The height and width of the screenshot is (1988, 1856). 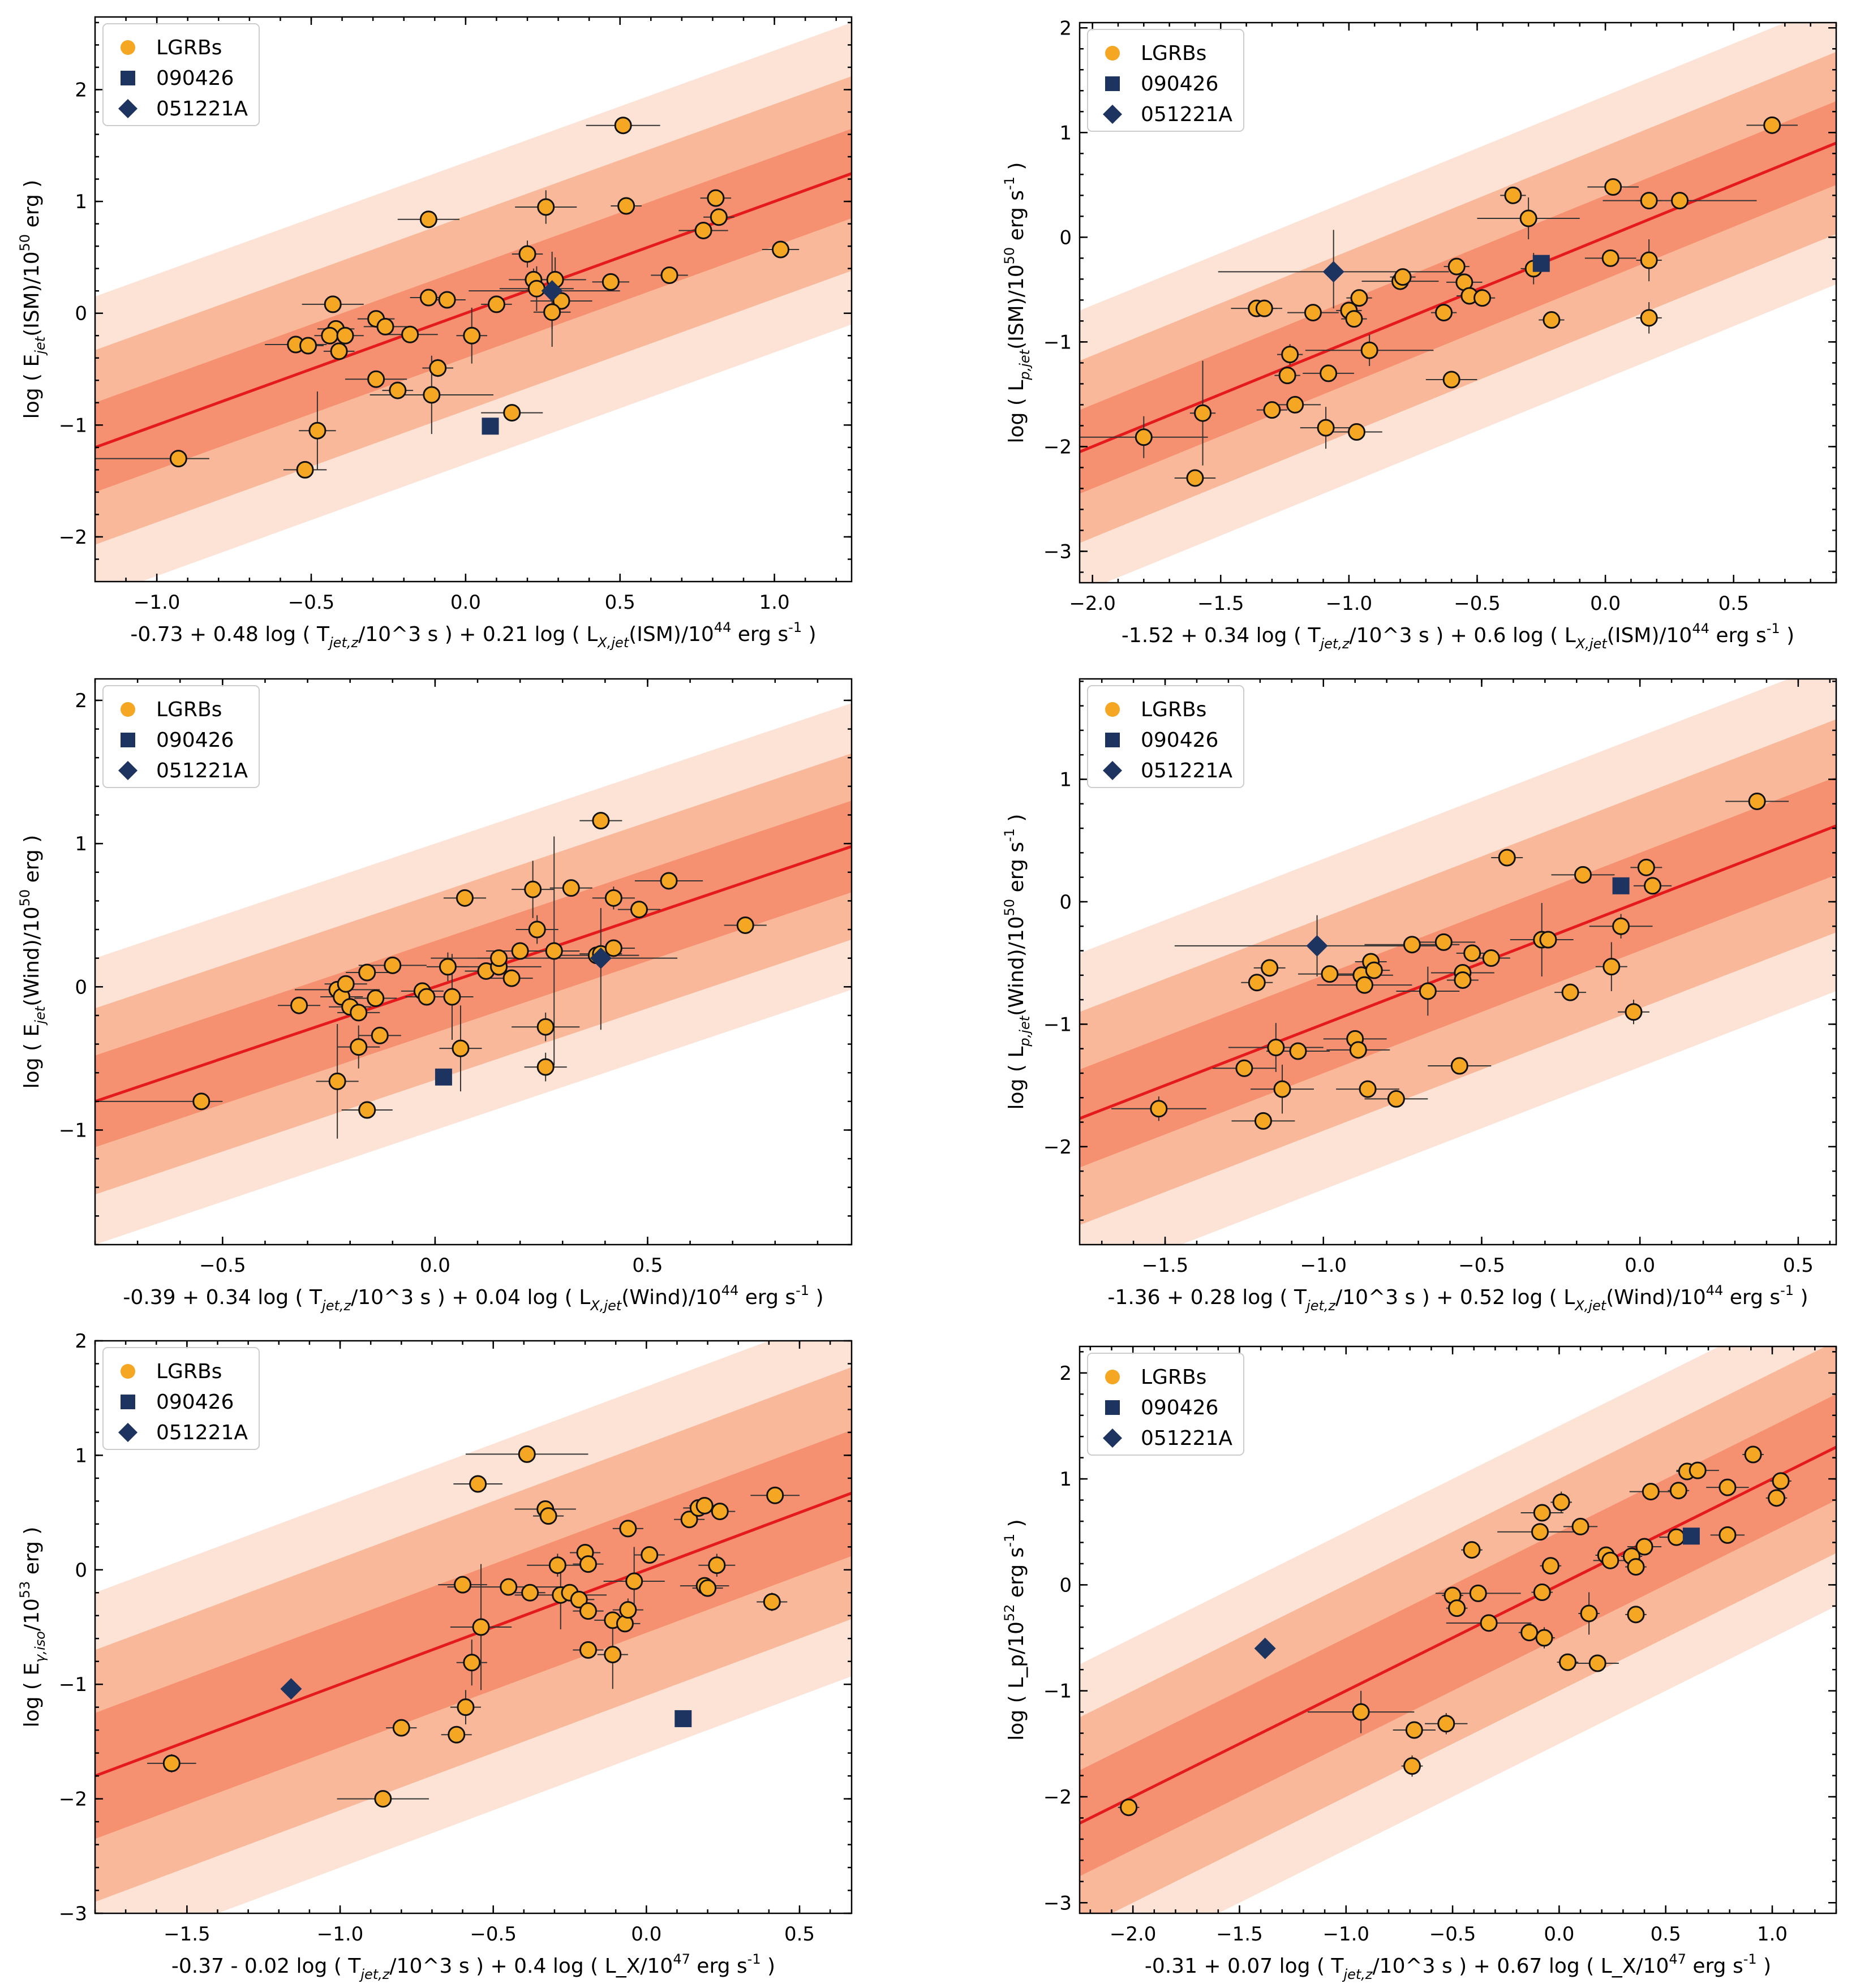 I want to click on tick-labels: −2.0 −1.5 −1.0 −0.5 0.0 0.5 1.0 −3 −2 −1 0 1 2, so click(x=1415, y=1654).